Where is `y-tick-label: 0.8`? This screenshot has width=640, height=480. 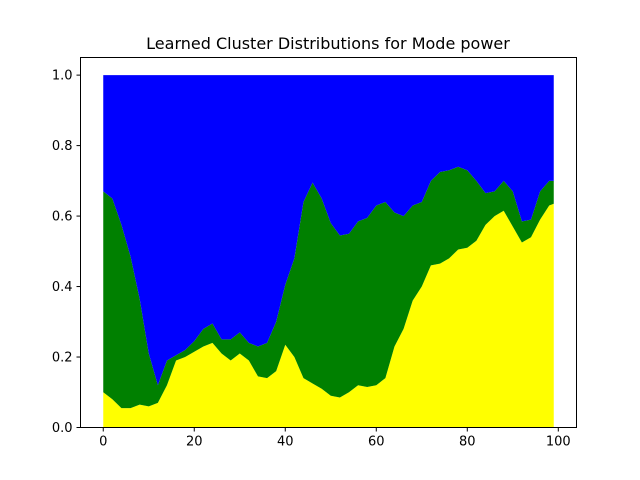
y-tick-label: 0.8 is located at coordinates (62, 146).